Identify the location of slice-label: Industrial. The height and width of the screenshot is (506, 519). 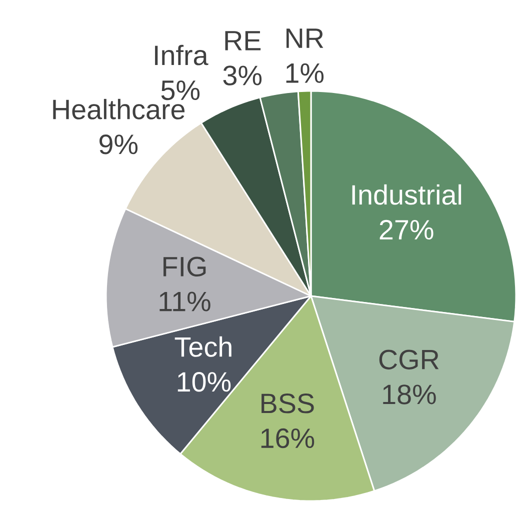
(407, 194).